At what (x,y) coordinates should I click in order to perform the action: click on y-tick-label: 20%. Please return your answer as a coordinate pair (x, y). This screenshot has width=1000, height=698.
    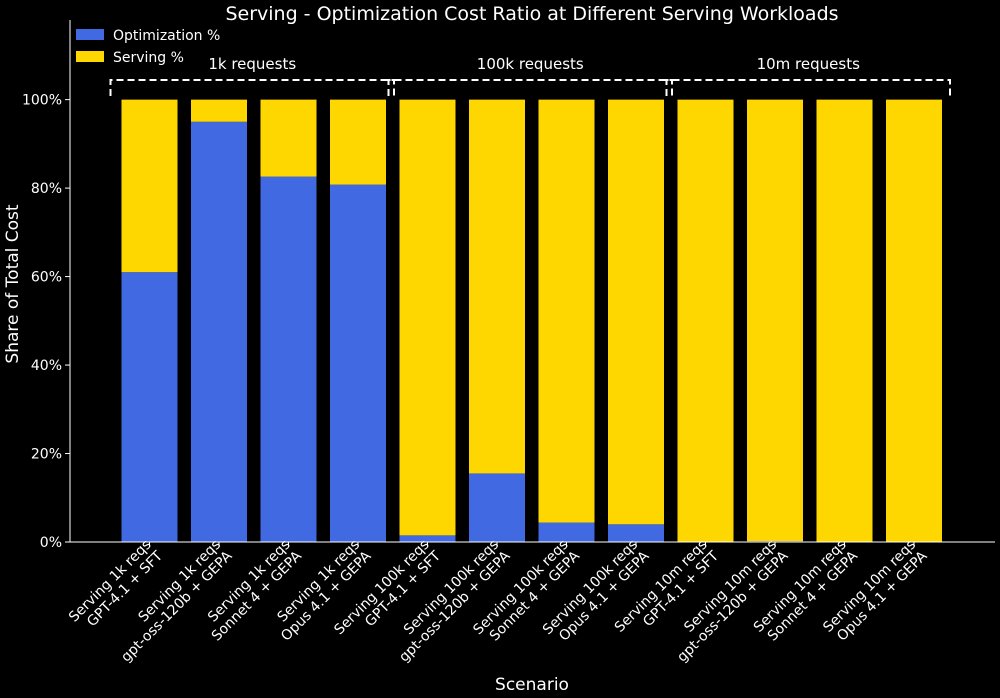
    Looking at the image, I should click on (46, 455).